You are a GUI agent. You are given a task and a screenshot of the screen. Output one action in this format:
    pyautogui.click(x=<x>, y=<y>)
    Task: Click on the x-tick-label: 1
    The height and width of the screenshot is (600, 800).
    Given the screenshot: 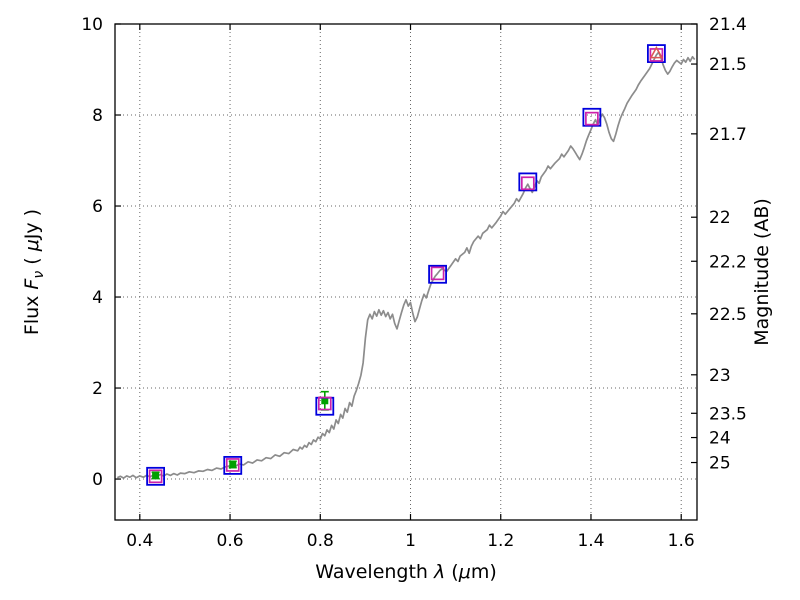 What is the action you would take?
    pyautogui.click(x=410, y=541)
    